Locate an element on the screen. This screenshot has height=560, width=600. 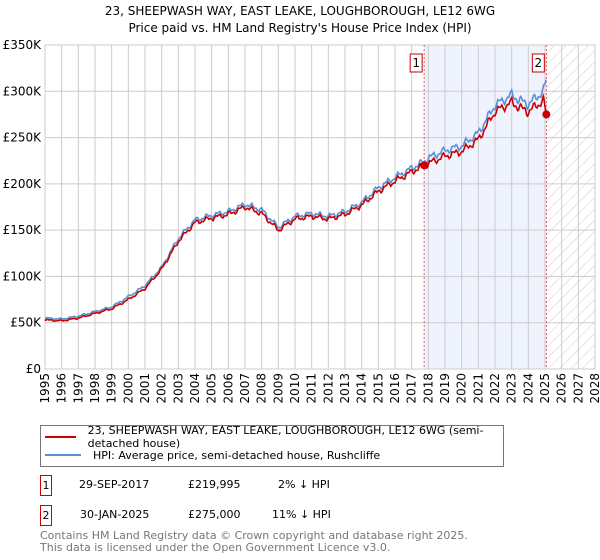
transaction-badge: 2 is located at coordinates (46, 515).